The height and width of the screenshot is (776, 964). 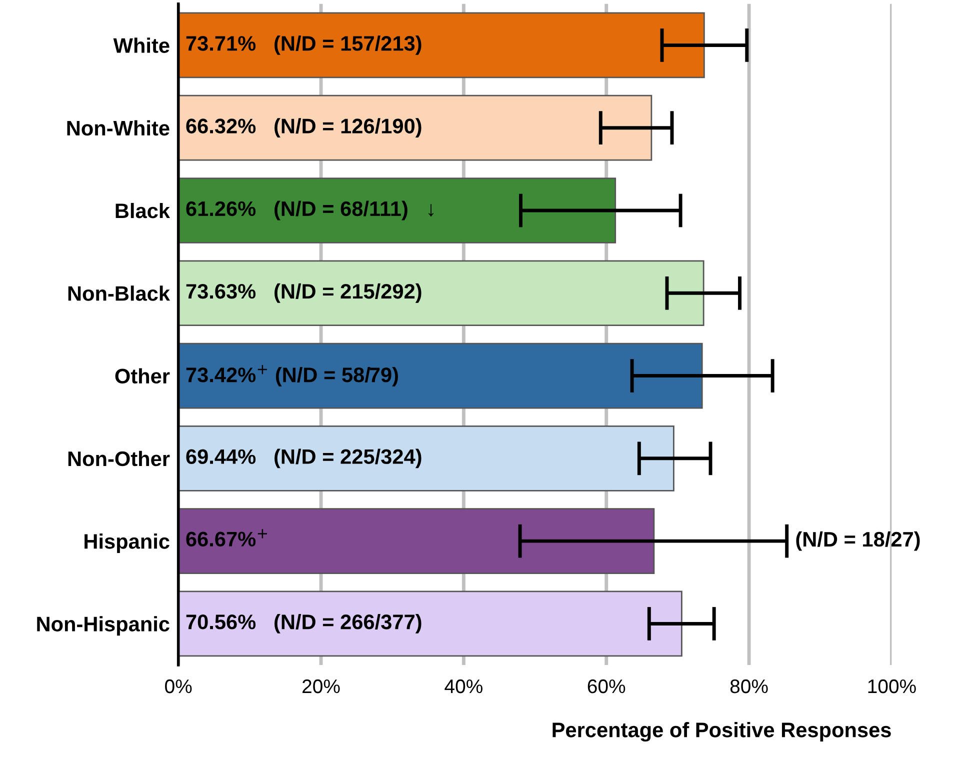 I want to click on data-label: 61.26% (N/D = 68/111) ↓, so click(x=310, y=210).